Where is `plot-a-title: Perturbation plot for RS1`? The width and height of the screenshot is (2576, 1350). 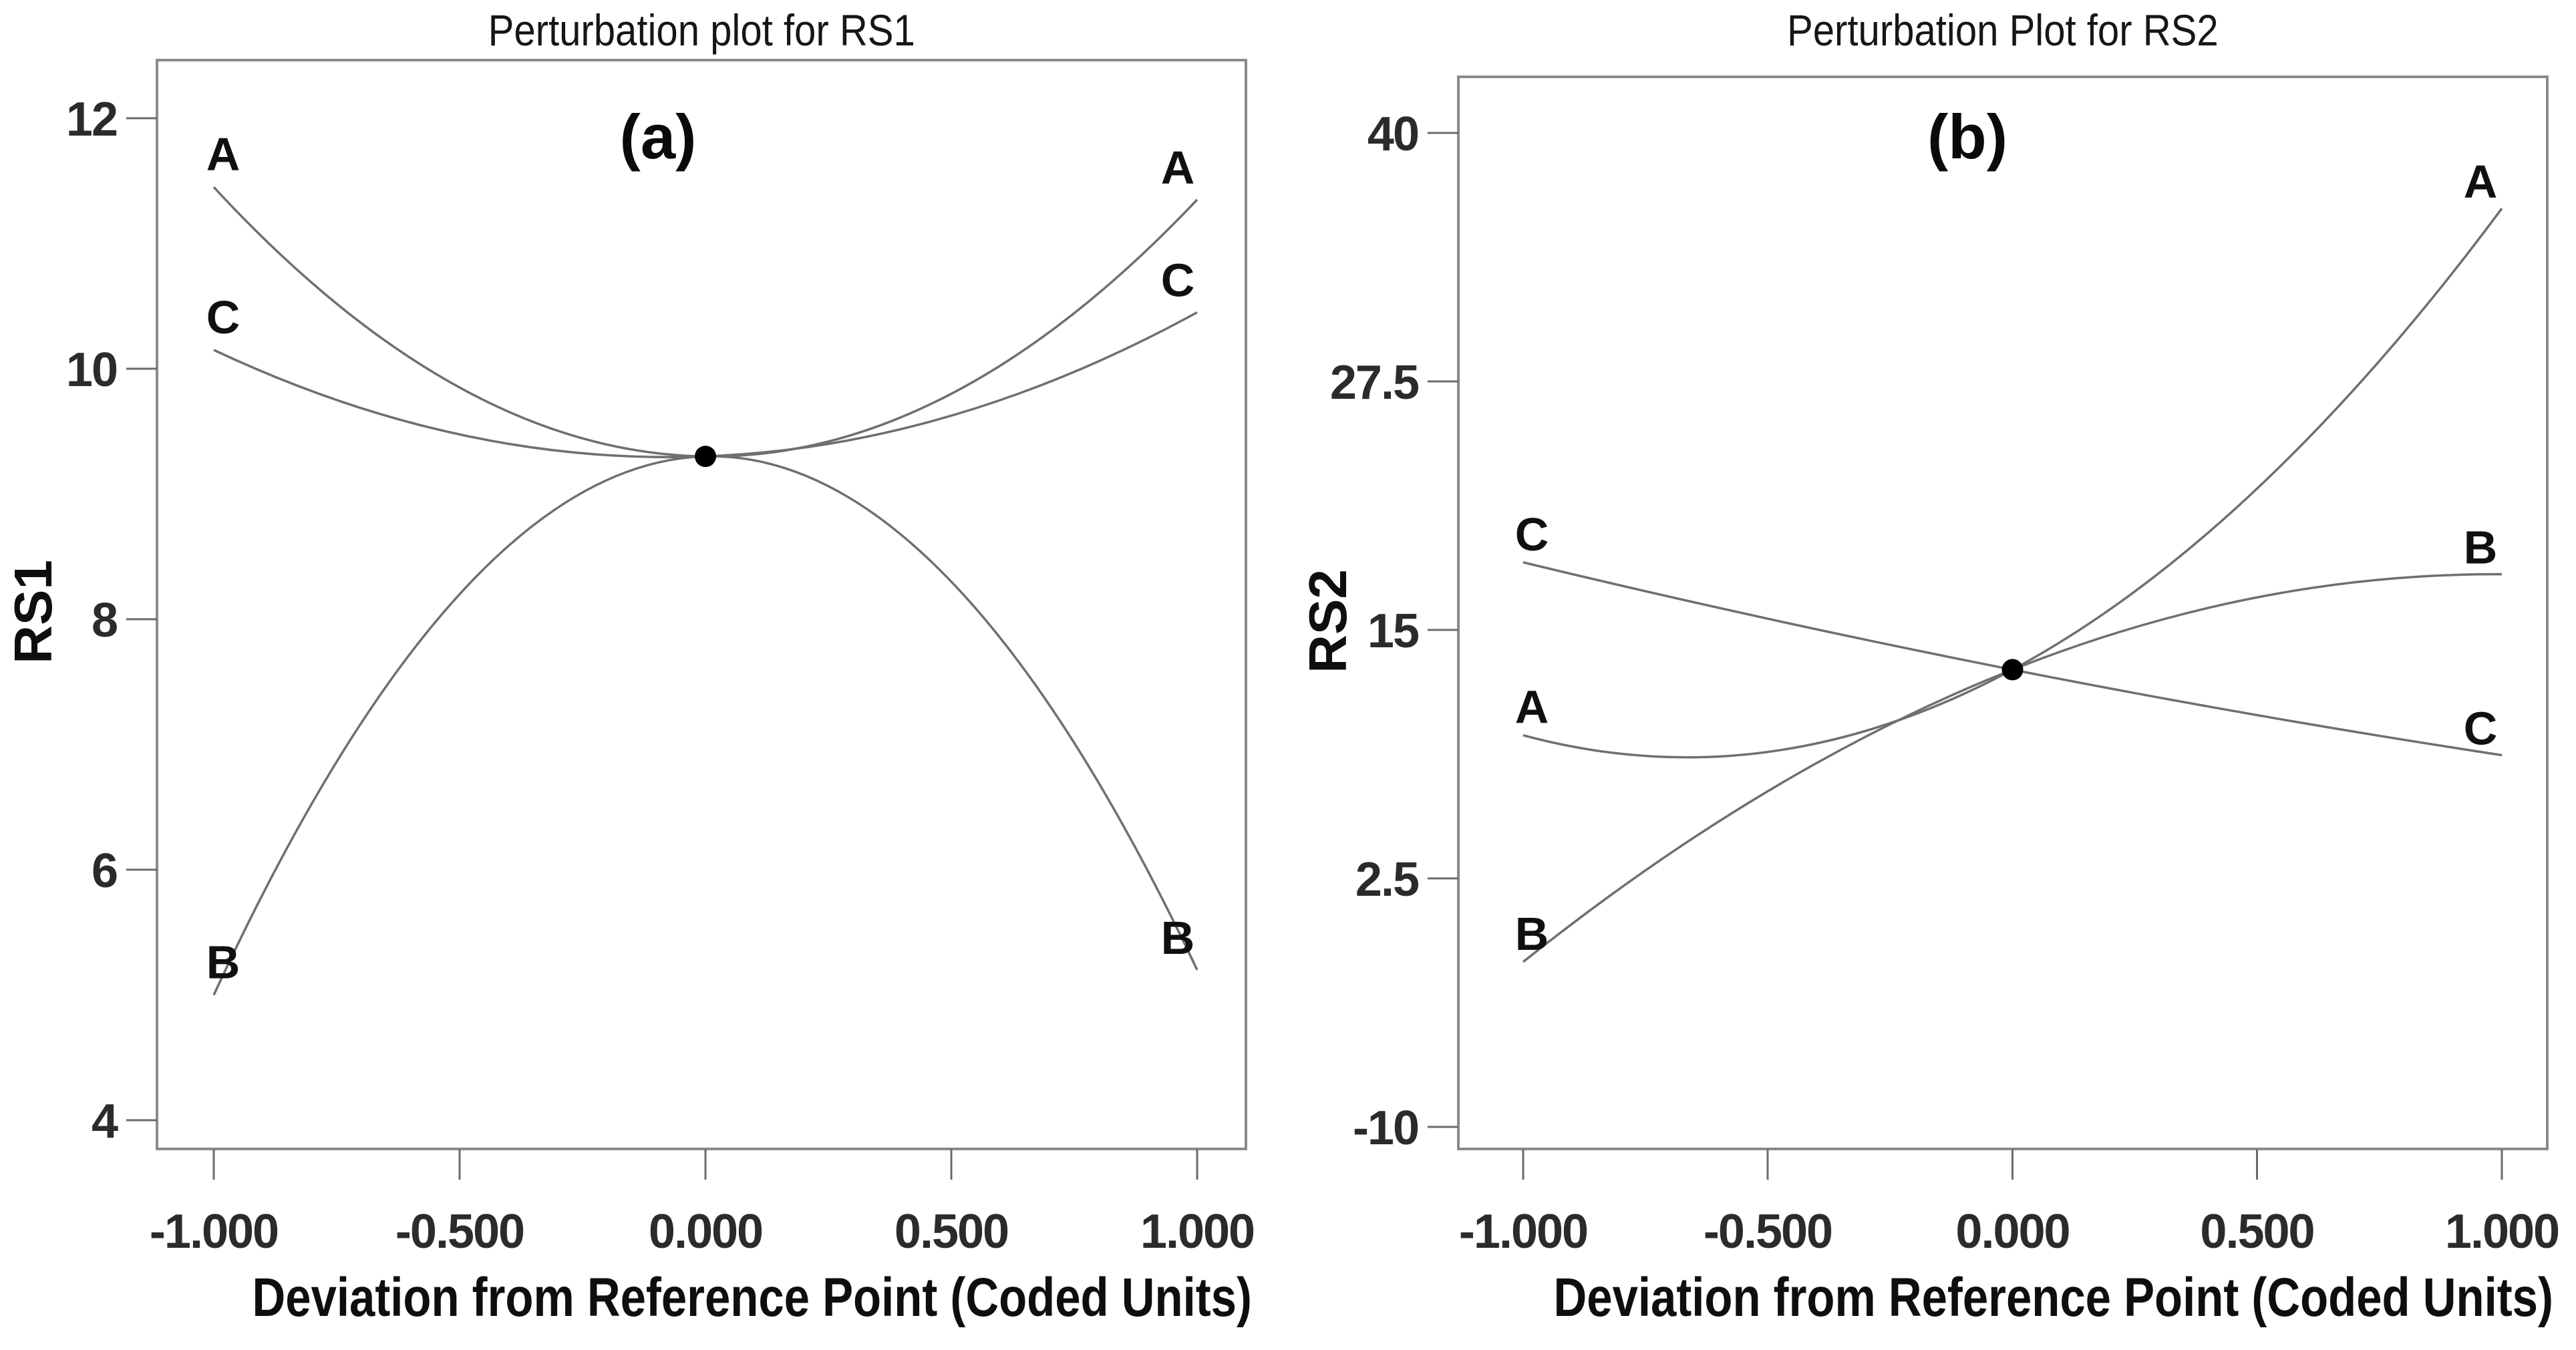 plot-a-title: Perturbation plot for RS1 is located at coordinates (701, 30).